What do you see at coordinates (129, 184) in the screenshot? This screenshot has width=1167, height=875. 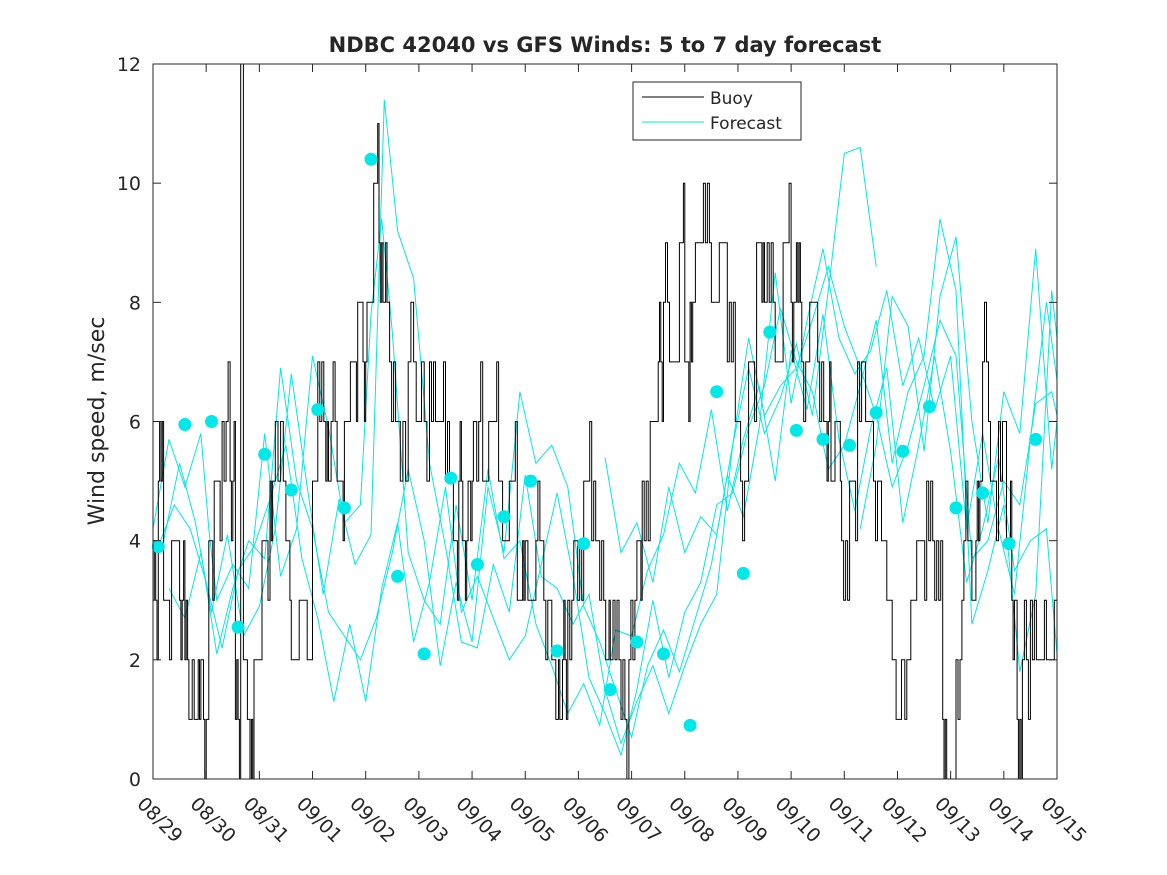 I see `y-tick-label: 10` at bounding box center [129, 184].